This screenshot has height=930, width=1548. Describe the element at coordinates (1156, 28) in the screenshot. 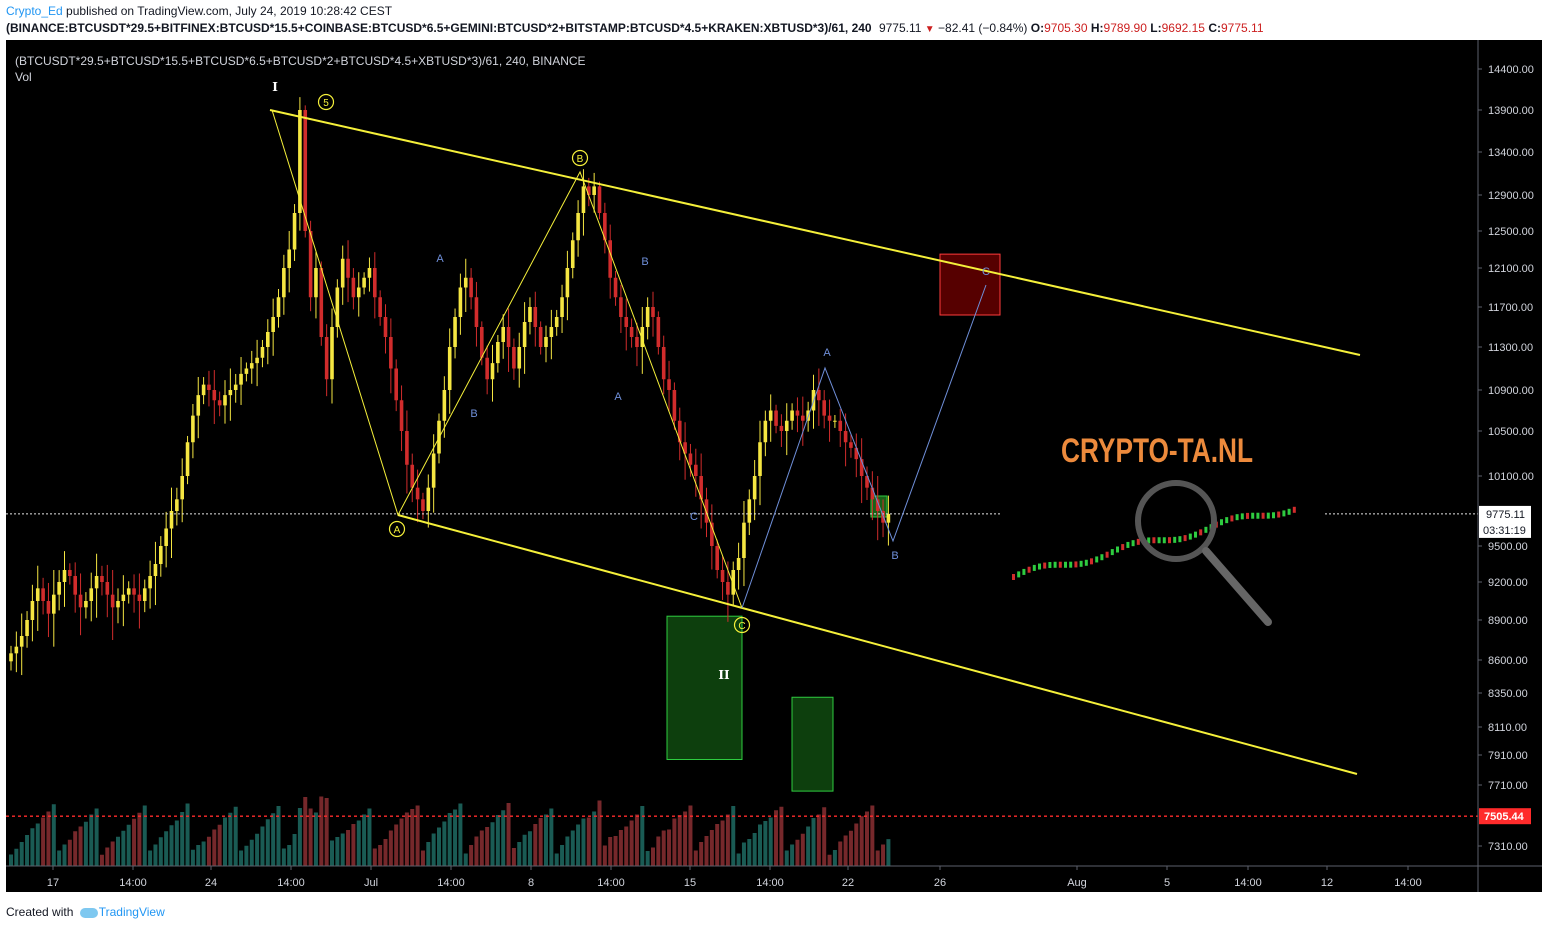

I see `low-label: L:` at that location.